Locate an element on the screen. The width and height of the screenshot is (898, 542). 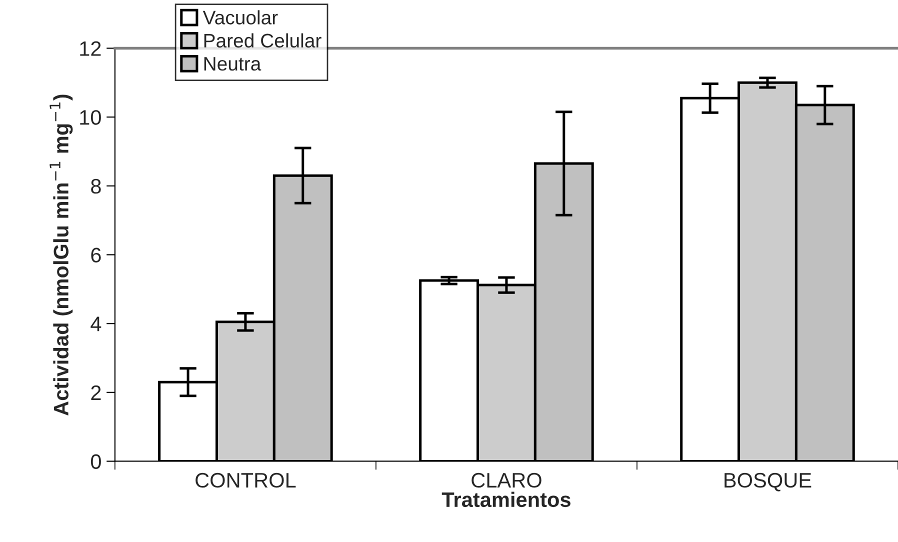
legend-label: Neutra is located at coordinates (233, 64).